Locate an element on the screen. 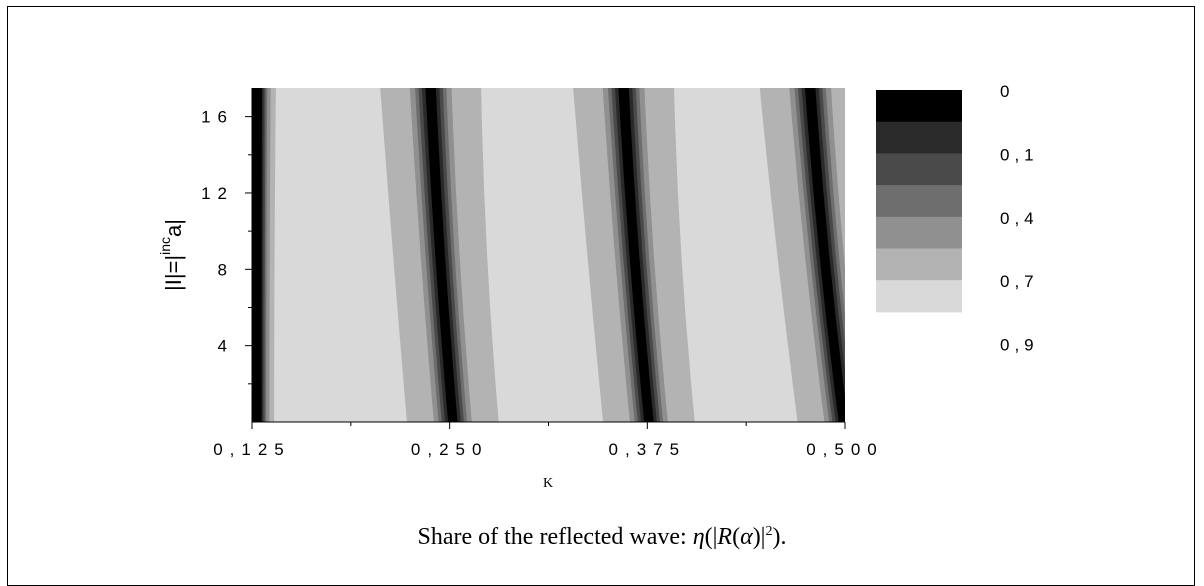  caption-paren-alpha-open: ( is located at coordinates (736, 537).